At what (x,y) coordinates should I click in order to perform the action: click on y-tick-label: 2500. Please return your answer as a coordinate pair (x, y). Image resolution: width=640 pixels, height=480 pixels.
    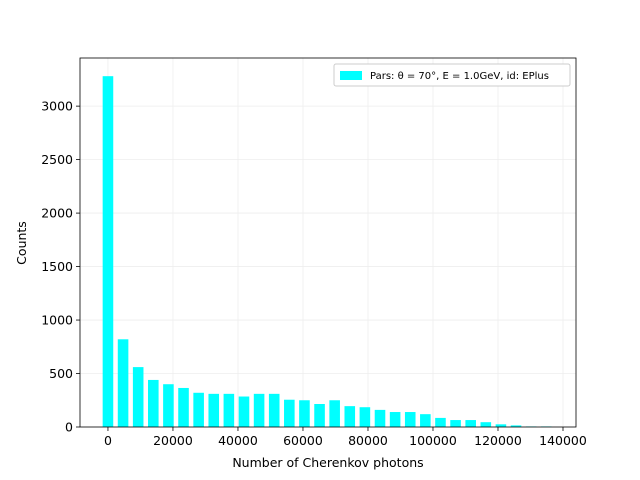
    Looking at the image, I should click on (57, 159).